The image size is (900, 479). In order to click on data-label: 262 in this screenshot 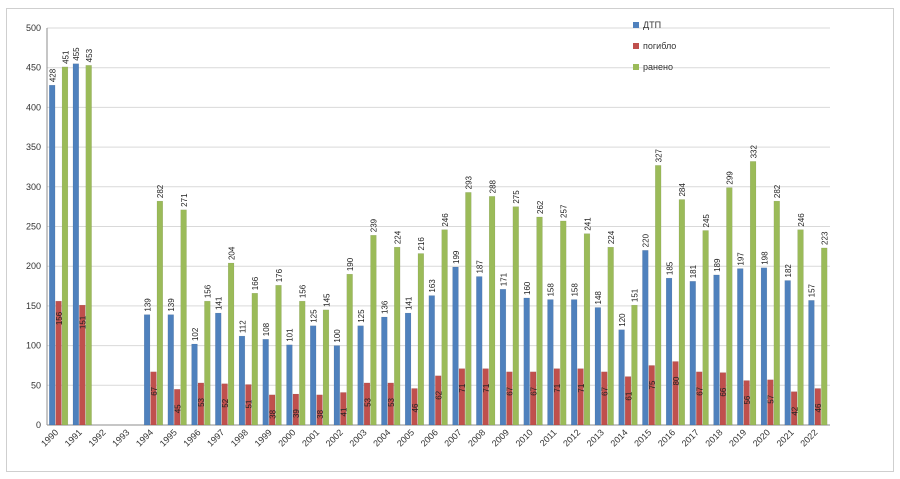, I will do `click(540, 207)`.